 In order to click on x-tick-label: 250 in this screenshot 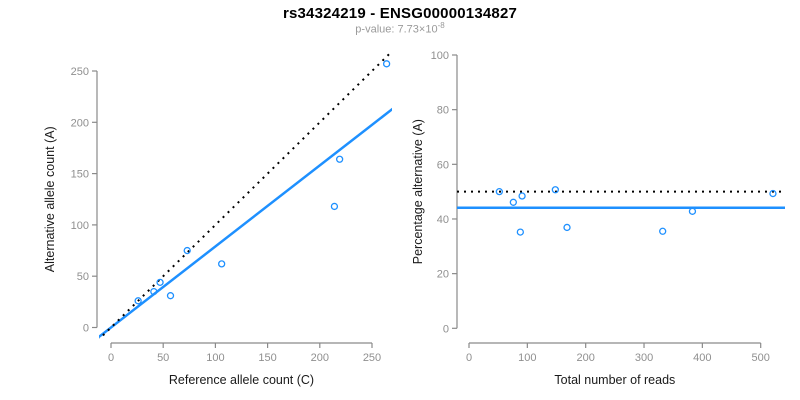, I will do `click(372, 358)`.